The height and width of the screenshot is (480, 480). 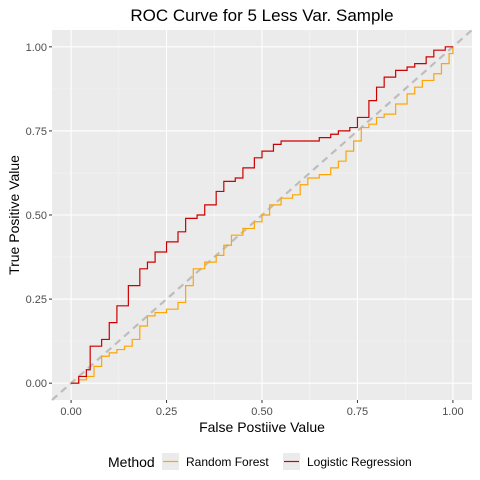 I want to click on x-tick-label: 0.50, so click(x=261, y=412).